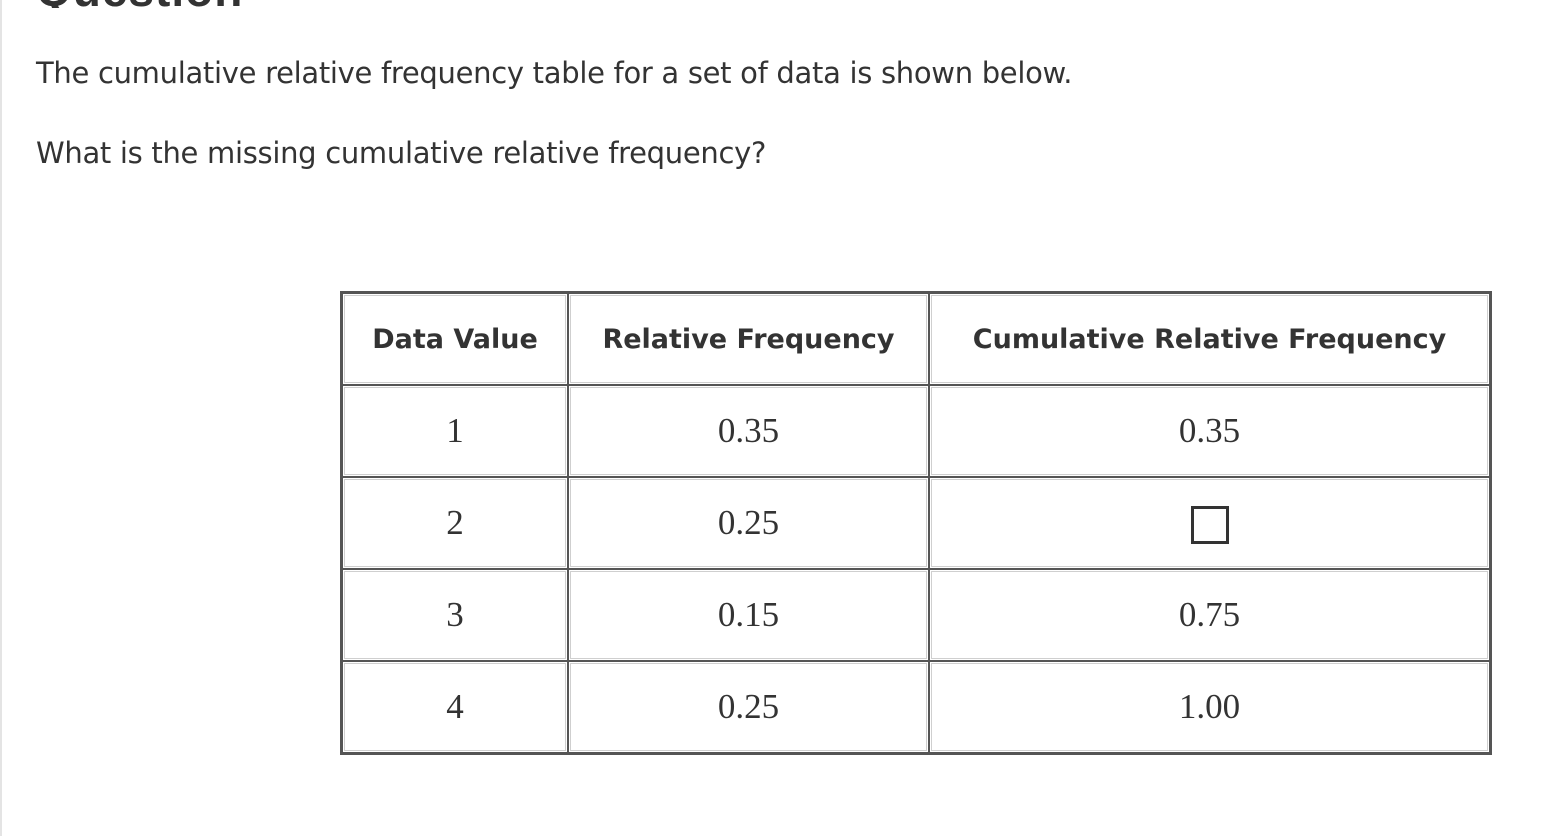 This screenshot has height=836, width=1548. Describe the element at coordinates (748, 431) in the screenshot. I see `relative-frequency-cell: 0.35` at that location.